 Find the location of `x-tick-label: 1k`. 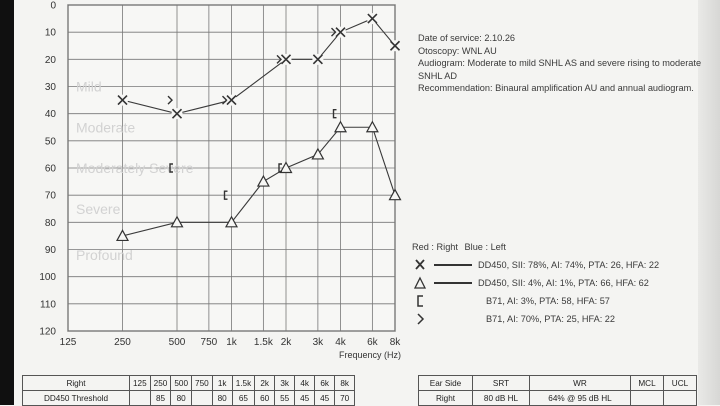

x-tick-label: 1k is located at coordinates (232, 342).